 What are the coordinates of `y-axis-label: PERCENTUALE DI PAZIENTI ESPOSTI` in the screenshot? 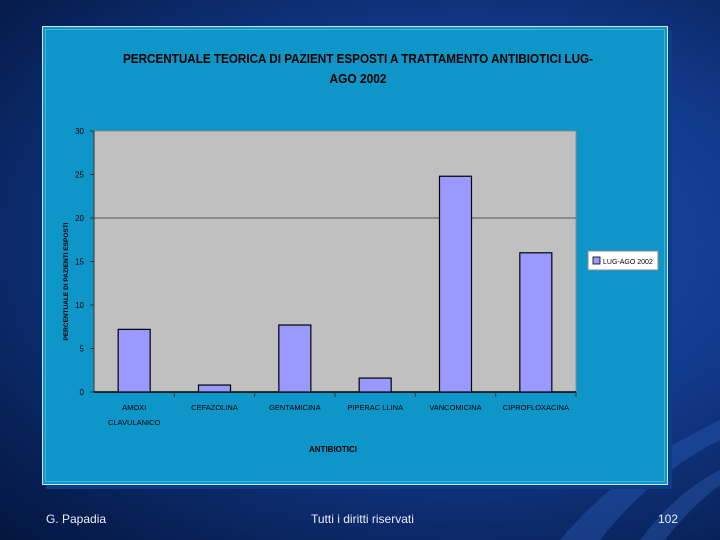 It's located at (66, 281).